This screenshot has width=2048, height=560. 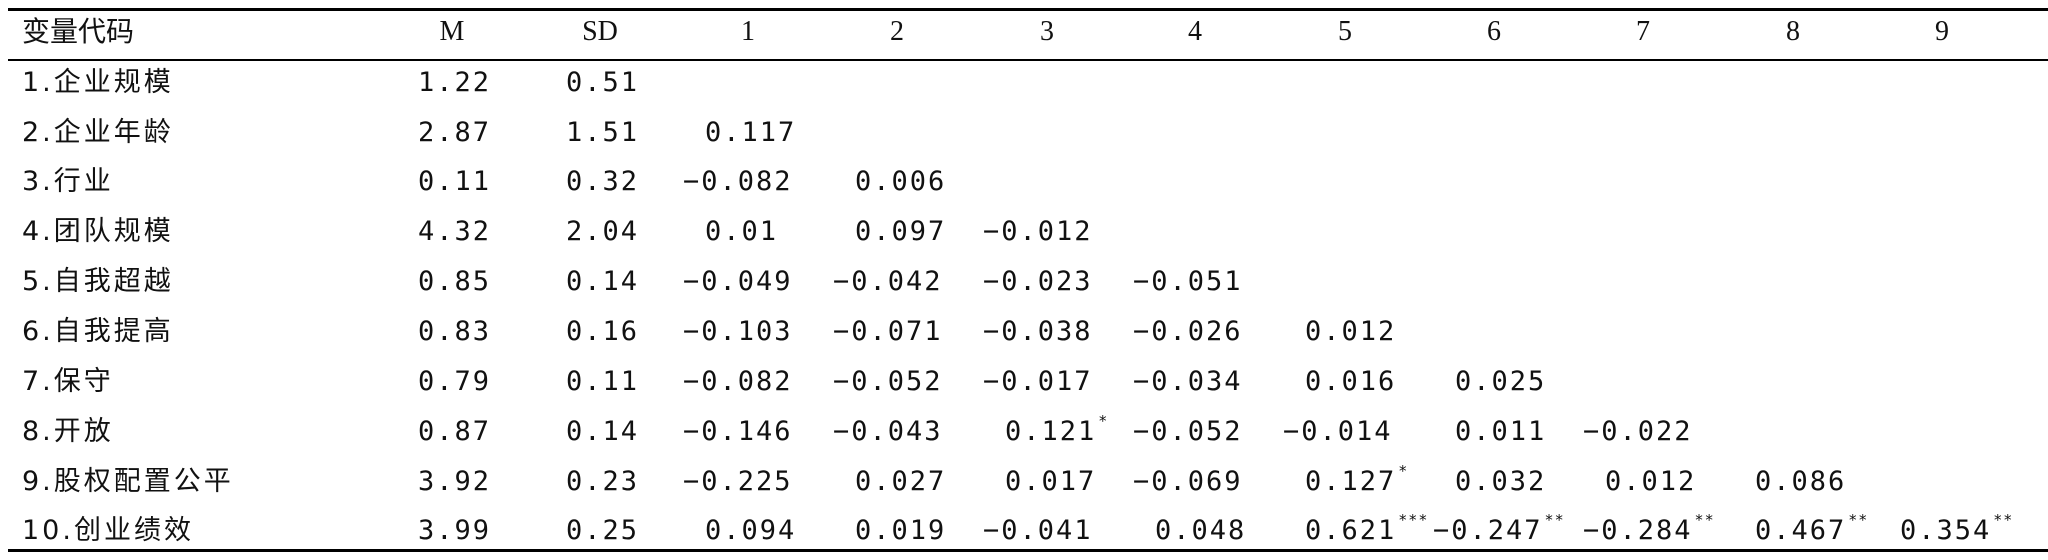 I want to click on correlation-value: −0.014, so click(x=1338, y=431).